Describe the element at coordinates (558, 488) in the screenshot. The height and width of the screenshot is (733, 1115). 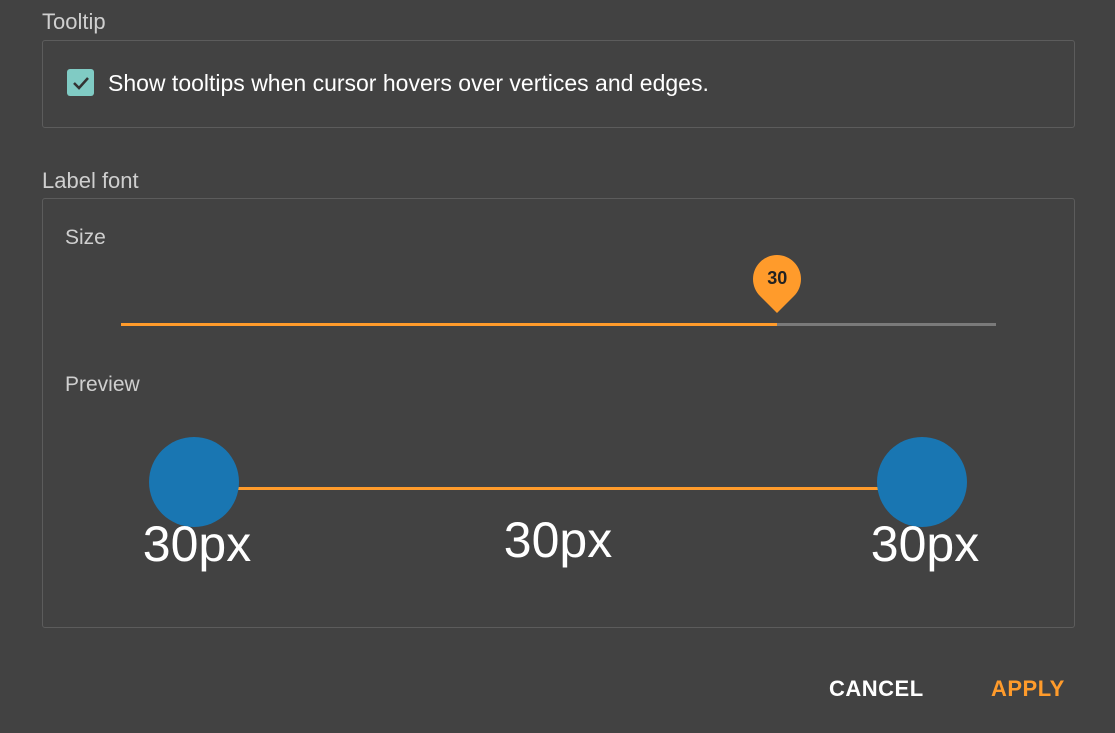
I see `preview-edge` at that location.